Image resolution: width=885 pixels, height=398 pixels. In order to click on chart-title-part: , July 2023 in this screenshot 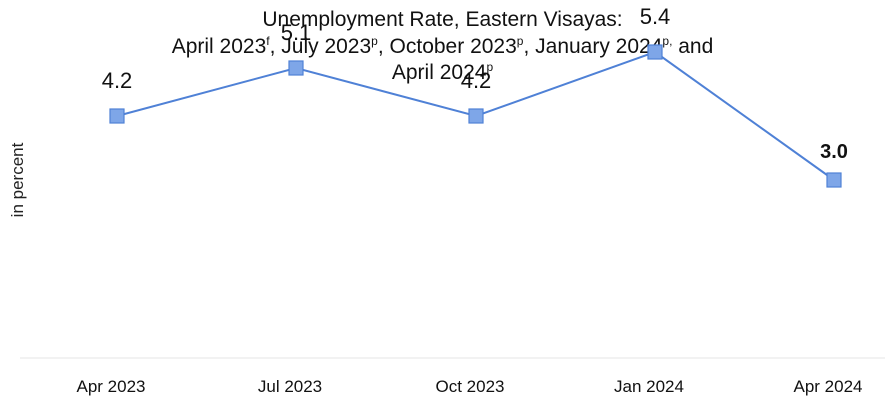, I will do `click(320, 46)`.